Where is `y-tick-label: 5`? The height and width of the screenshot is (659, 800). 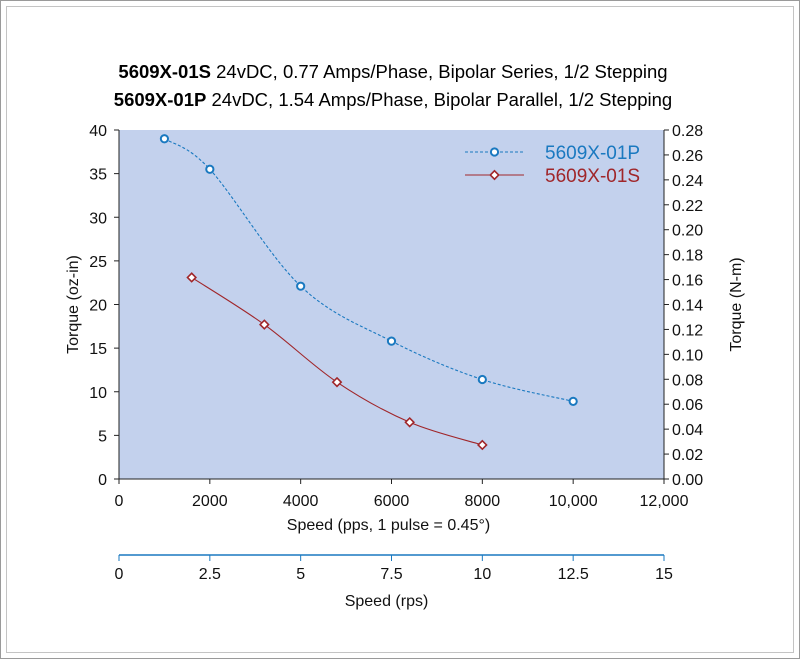 y-tick-label: 5 is located at coordinates (102, 436).